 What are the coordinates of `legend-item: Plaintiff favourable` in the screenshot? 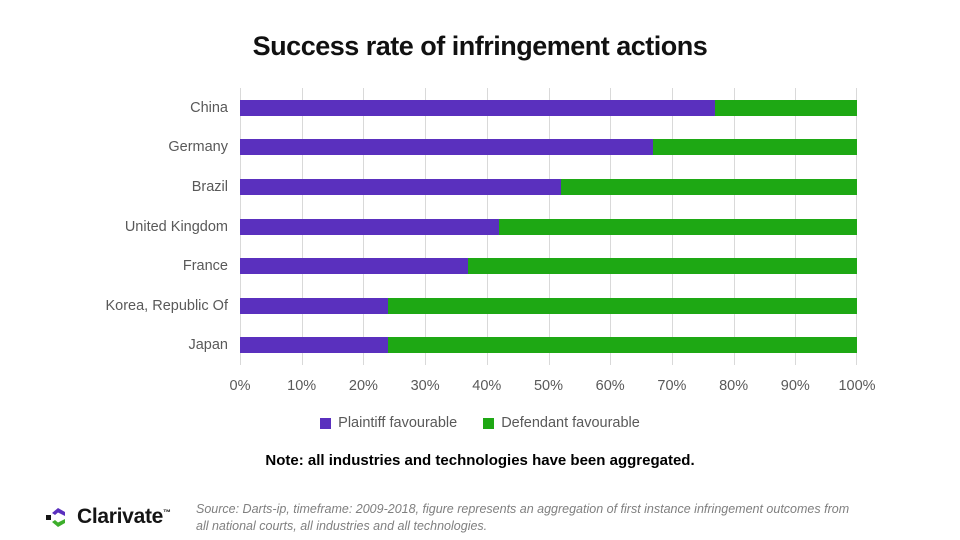 It's located at (388, 423).